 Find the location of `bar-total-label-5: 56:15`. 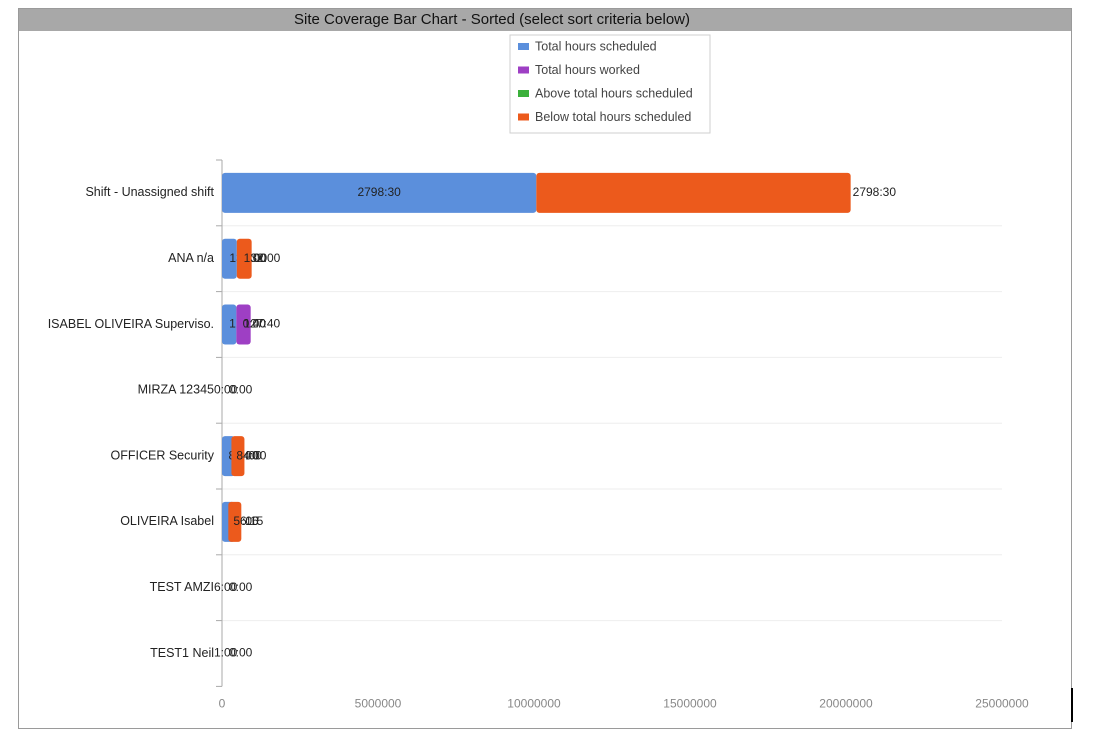

bar-total-label-5: 56:15 is located at coordinates (248, 521).